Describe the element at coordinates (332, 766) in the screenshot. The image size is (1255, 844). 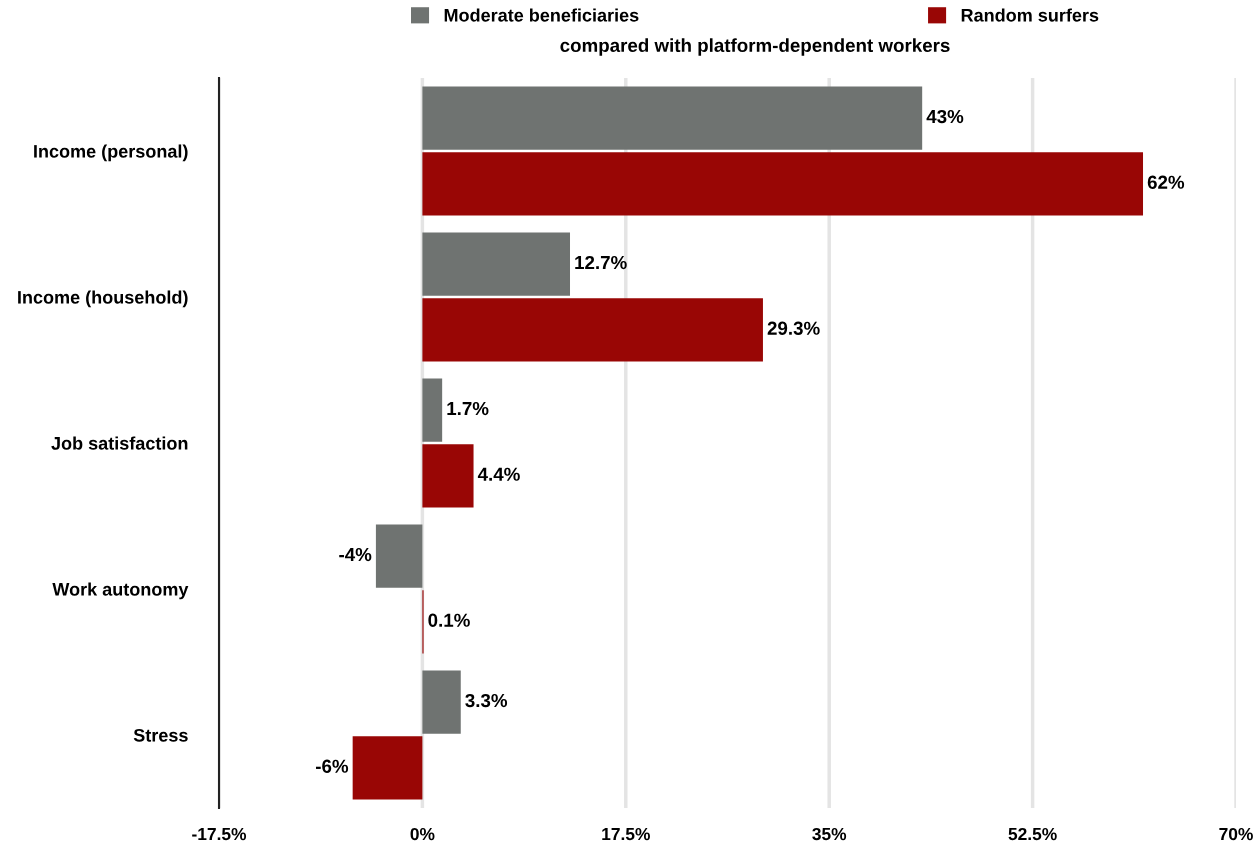
I see `data-label: -6%` at that location.